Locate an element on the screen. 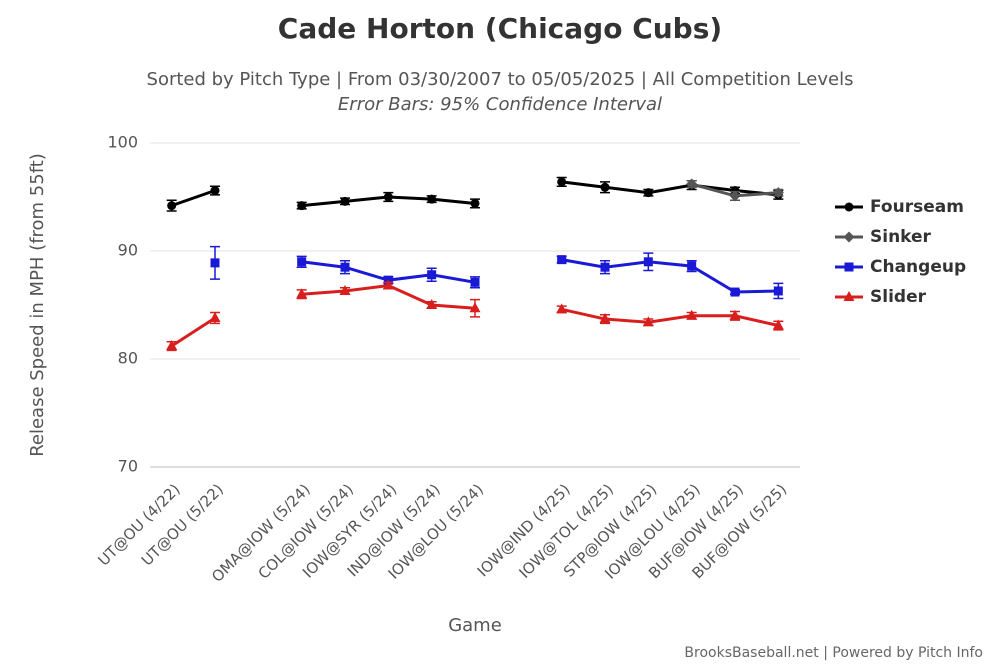  y-tick-label: 100 is located at coordinates (122, 142).